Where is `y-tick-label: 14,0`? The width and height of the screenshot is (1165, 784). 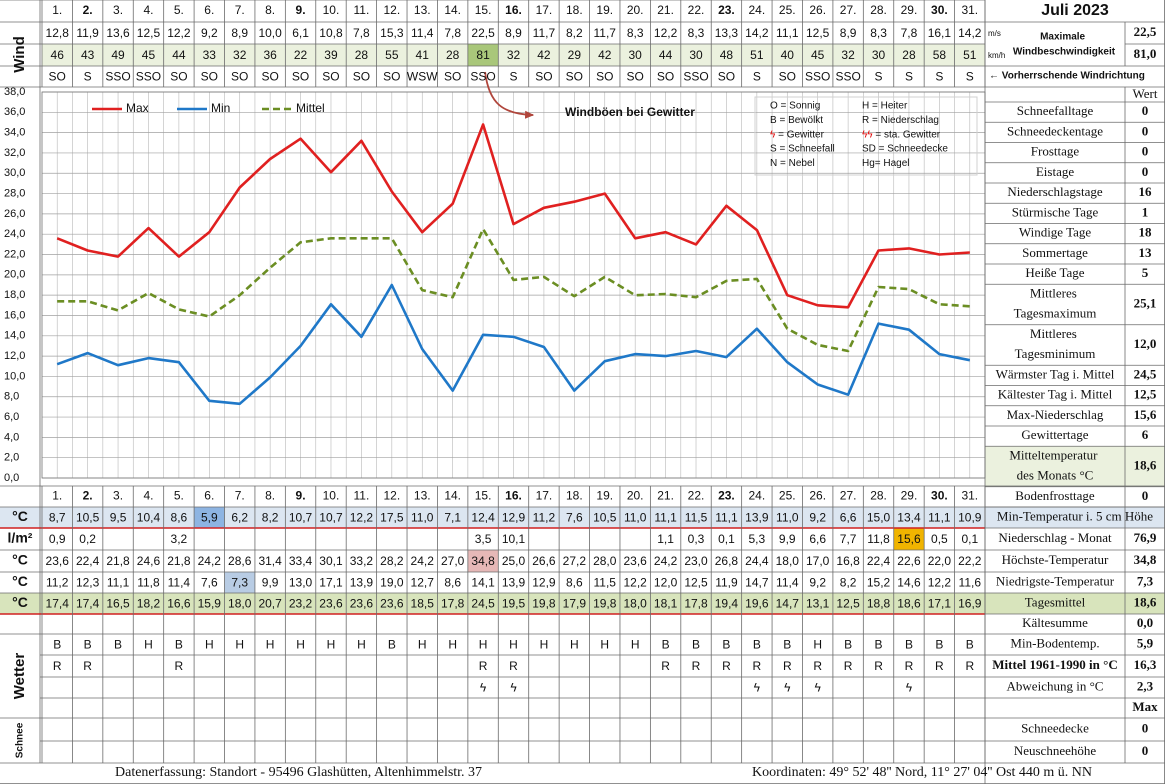
y-tick-label: 14,0 is located at coordinates (14, 336).